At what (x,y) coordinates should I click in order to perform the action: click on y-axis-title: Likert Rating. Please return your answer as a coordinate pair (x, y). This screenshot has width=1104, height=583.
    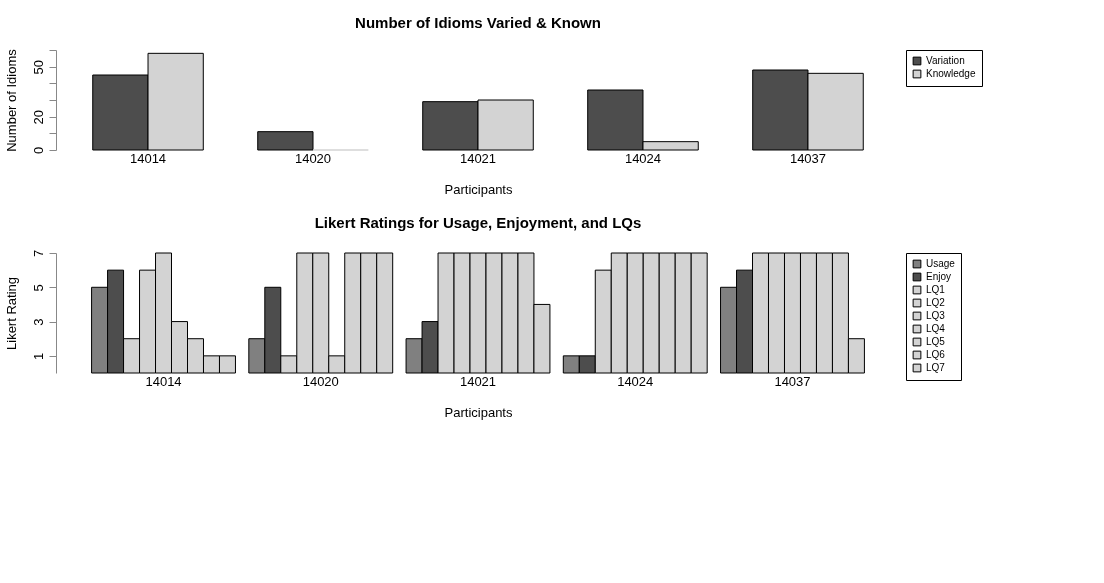
    Looking at the image, I should click on (11, 313).